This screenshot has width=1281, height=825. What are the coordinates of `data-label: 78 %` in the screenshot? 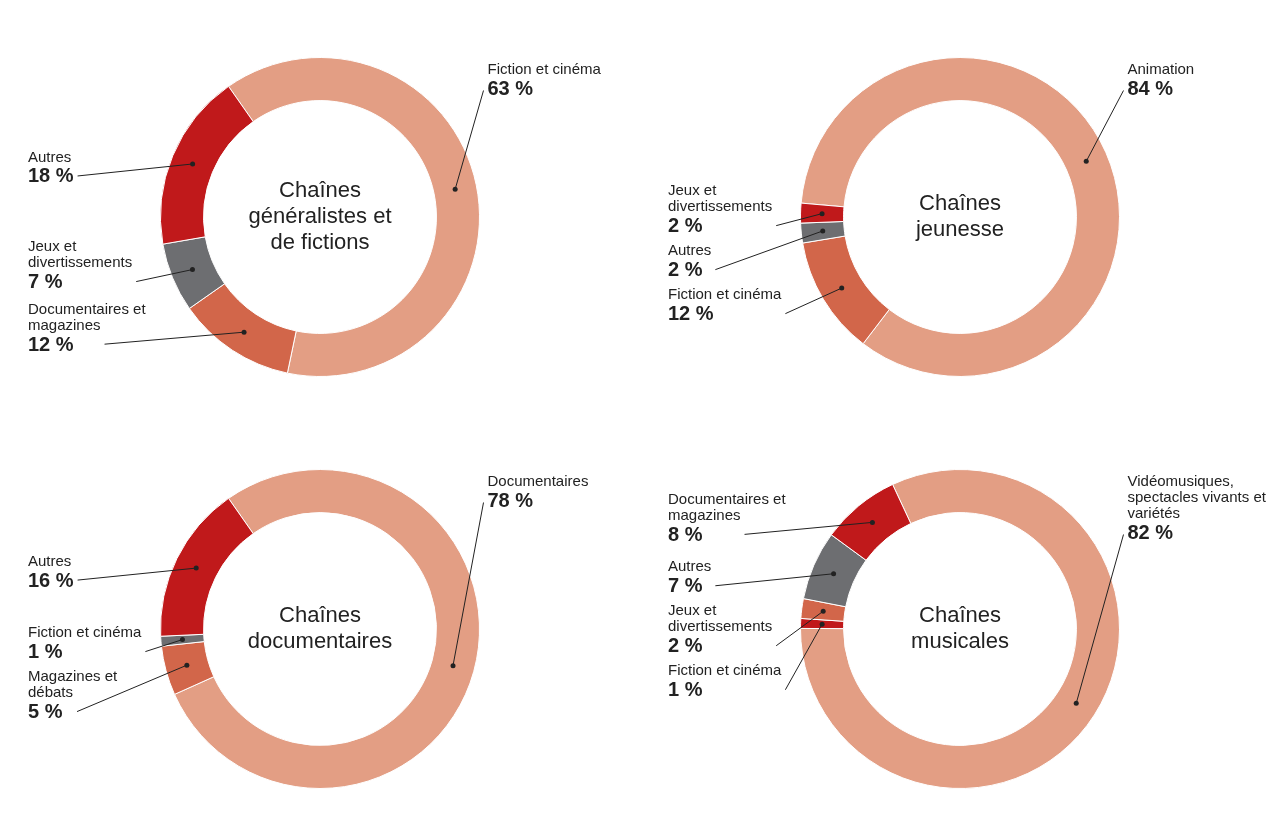 It's located at (510, 500).